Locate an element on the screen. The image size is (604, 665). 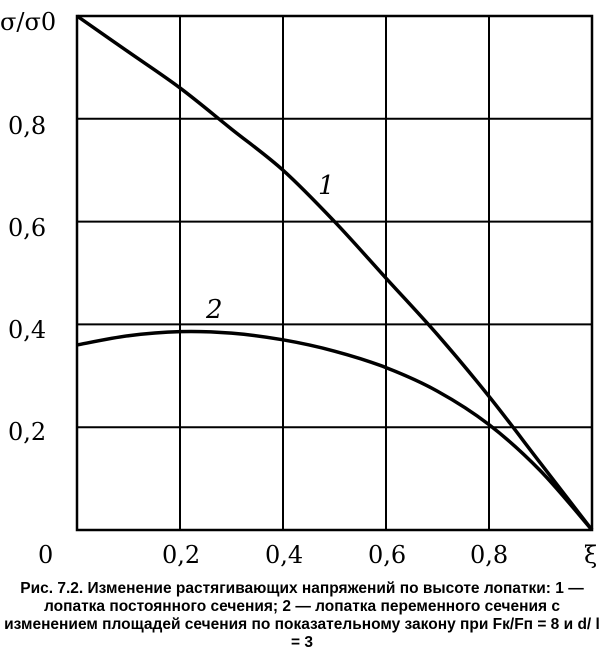
x-tick-label: 0,8 is located at coordinates (489, 555).